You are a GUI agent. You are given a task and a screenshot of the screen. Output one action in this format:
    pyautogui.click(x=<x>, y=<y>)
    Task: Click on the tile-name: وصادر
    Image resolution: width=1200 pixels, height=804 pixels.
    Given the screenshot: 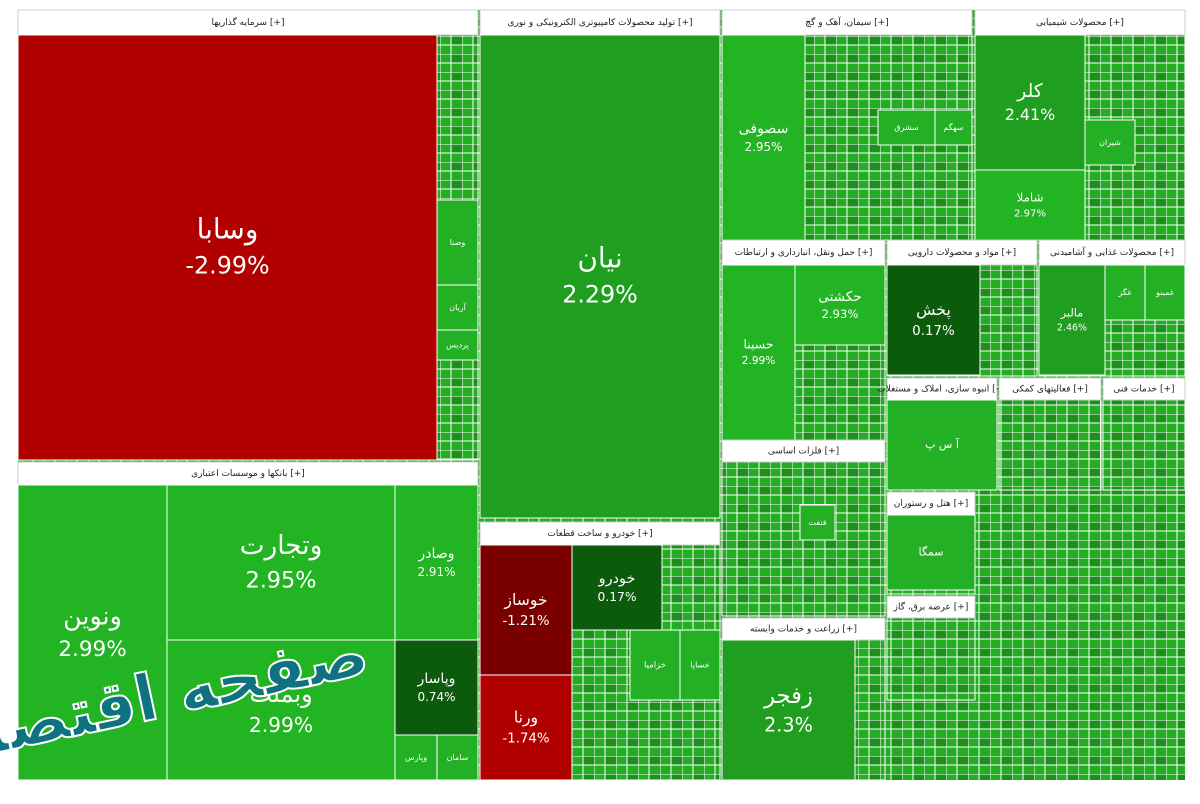 What is the action you would take?
    pyautogui.click(x=435, y=554)
    